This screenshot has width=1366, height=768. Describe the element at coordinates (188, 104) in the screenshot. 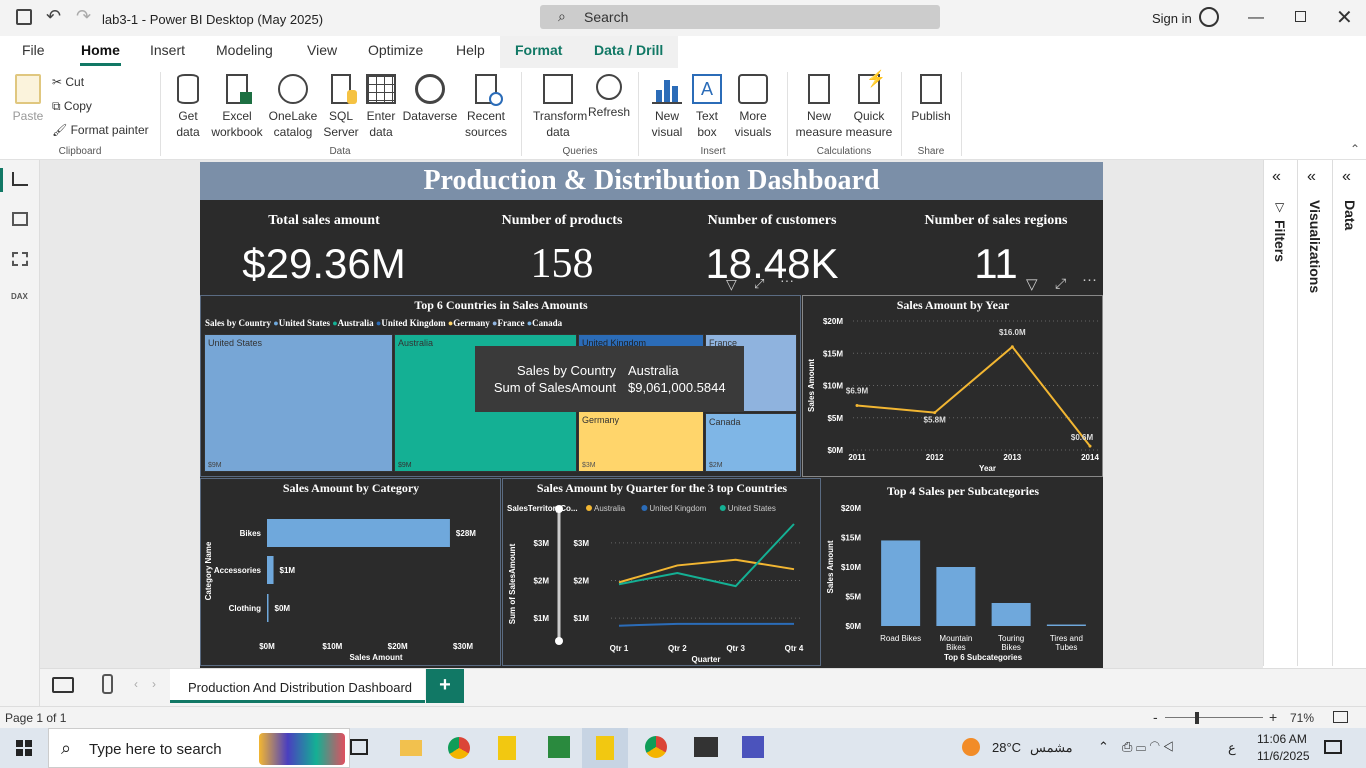

I see `get-data-button: Get data` at that location.